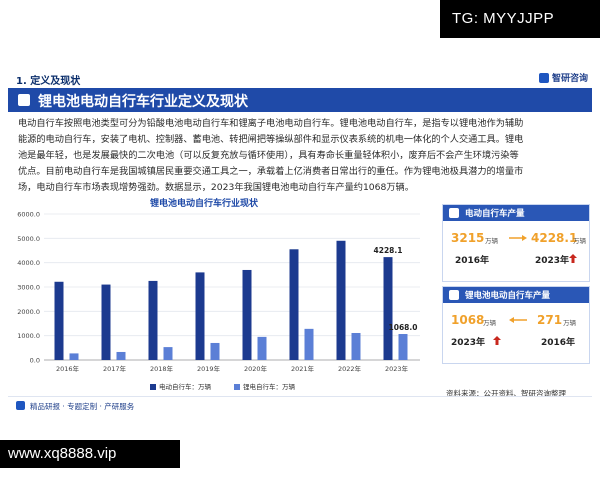 The width and height of the screenshot is (600, 480). I want to click on card-left-year: 2023年, so click(468, 343).